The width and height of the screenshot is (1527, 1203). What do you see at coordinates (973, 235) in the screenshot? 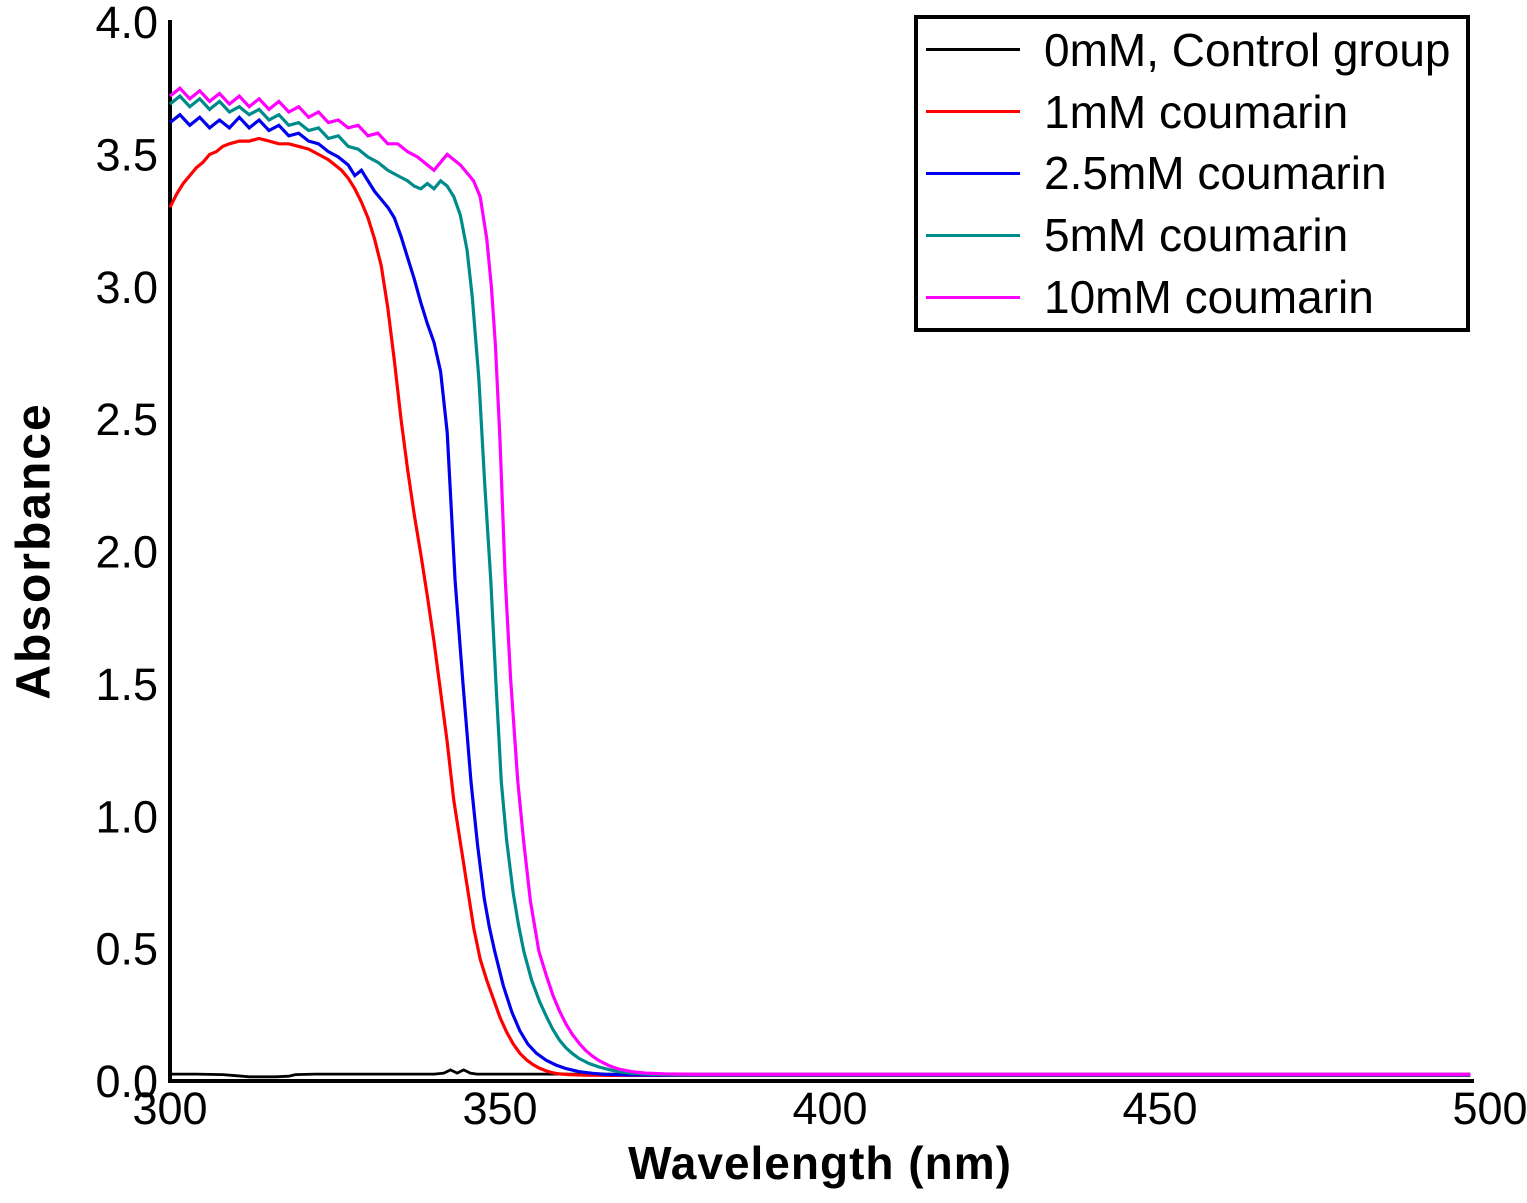
I see `legend-line-swatch-c5` at bounding box center [973, 235].